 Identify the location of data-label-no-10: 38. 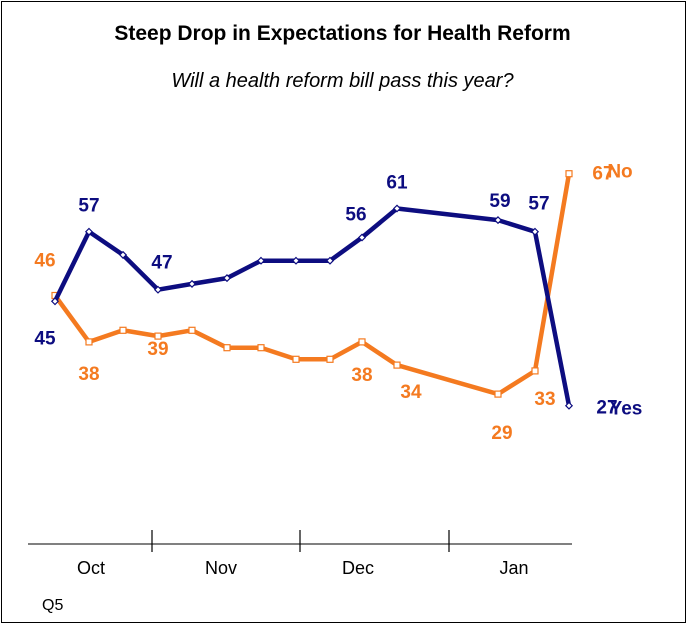
(361, 375).